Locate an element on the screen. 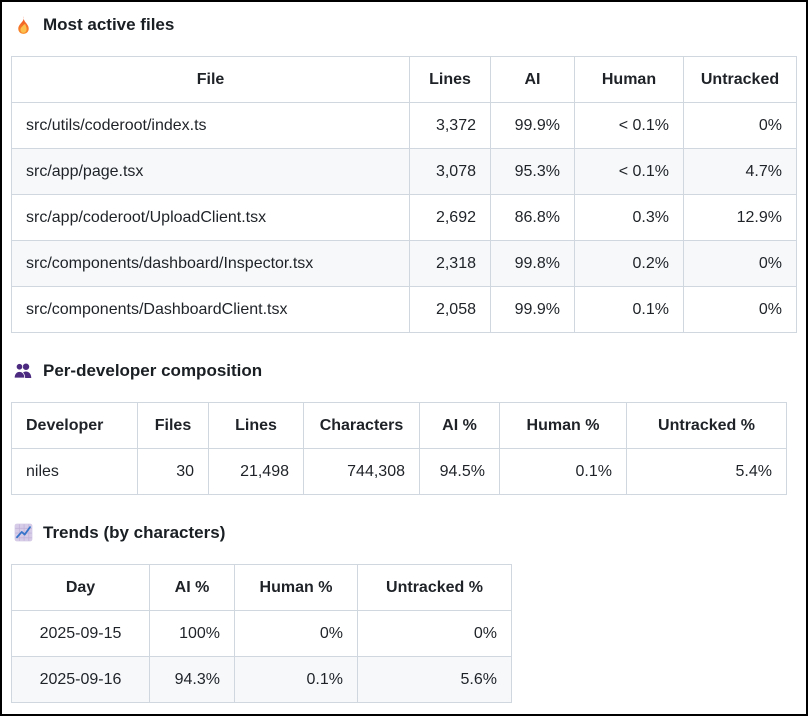  table-cell: 94.5% is located at coordinates (459, 471).